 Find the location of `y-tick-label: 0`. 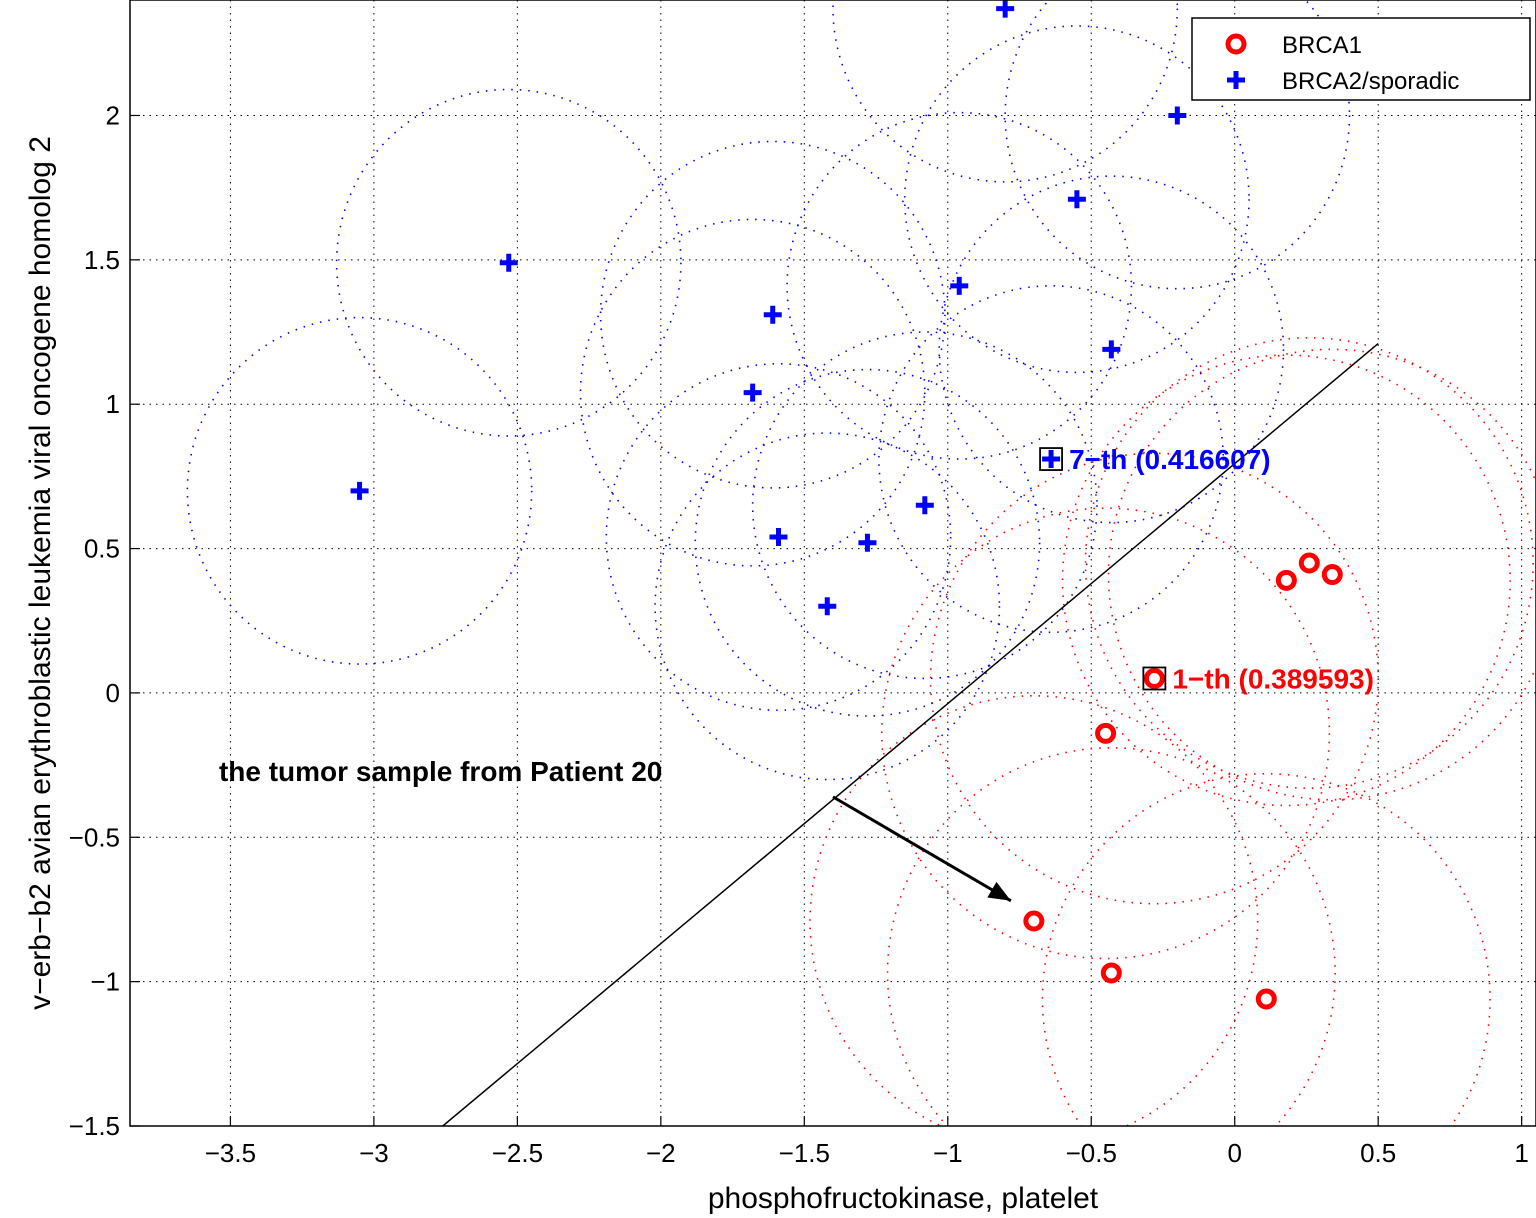

y-tick-label: 0 is located at coordinates (113, 693).